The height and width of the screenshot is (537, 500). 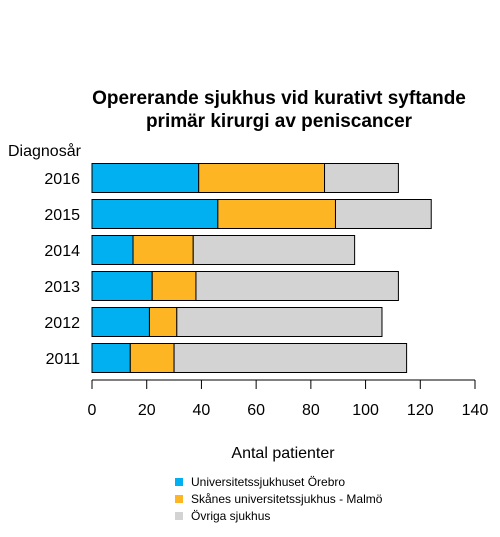 What do you see at coordinates (365, 410) in the screenshot?
I see `x-tick-label-100: 100` at bounding box center [365, 410].